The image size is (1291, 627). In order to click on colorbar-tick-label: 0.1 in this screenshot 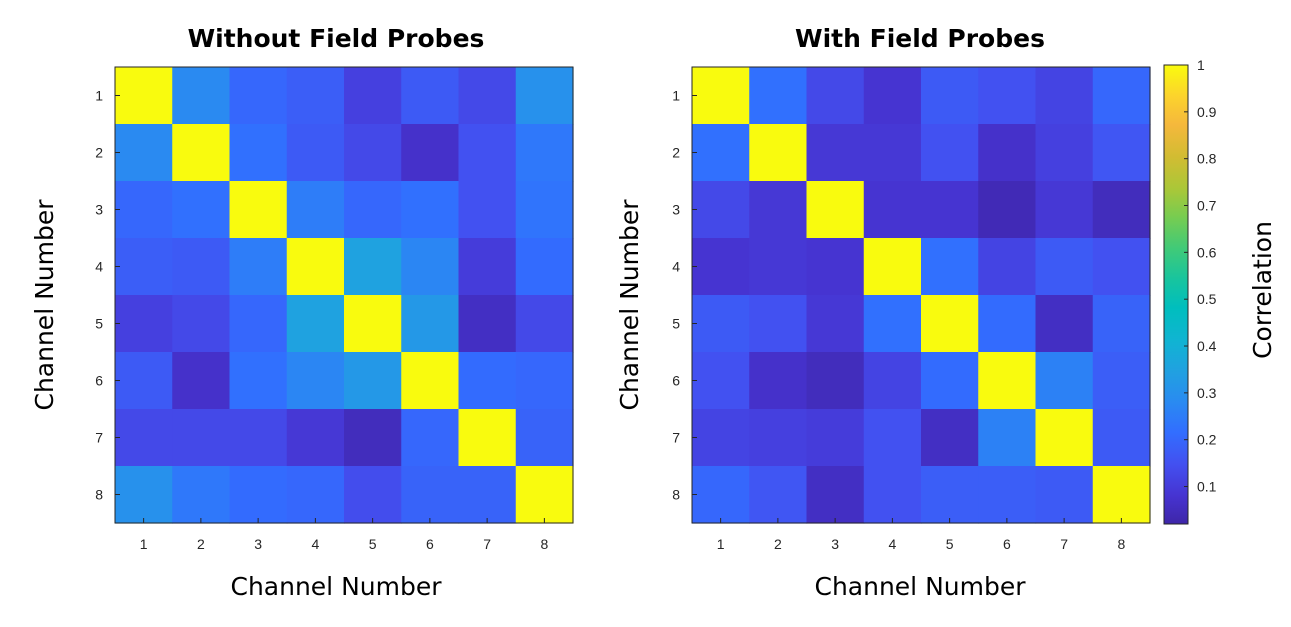, I will do `click(1207, 487)`.